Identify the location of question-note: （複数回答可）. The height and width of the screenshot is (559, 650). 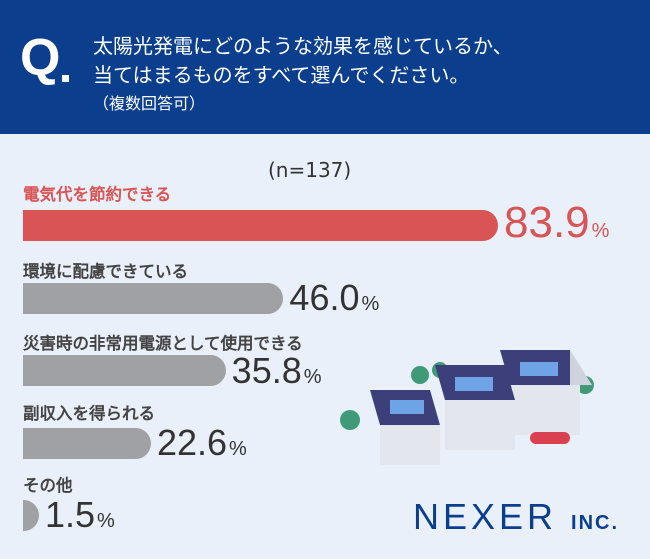
(149, 103).